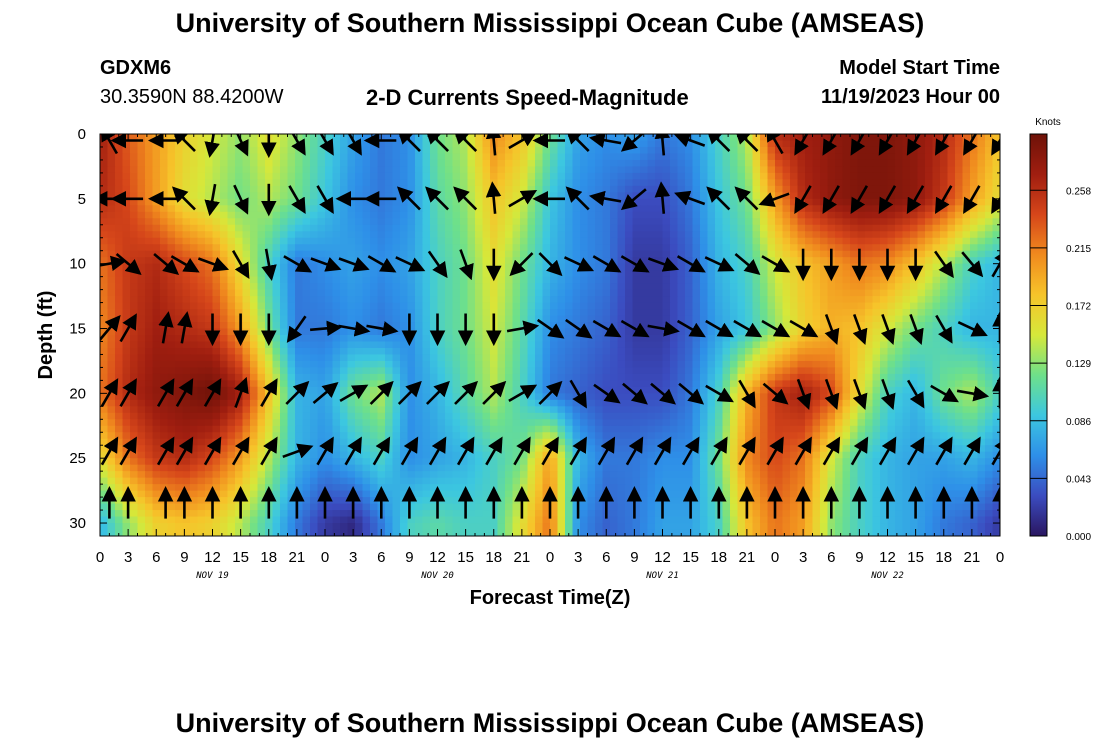 This screenshot has width=1100, height=750. I want to click on model-start-value: 11/19/2023 Hour 00, so click(910, 97).